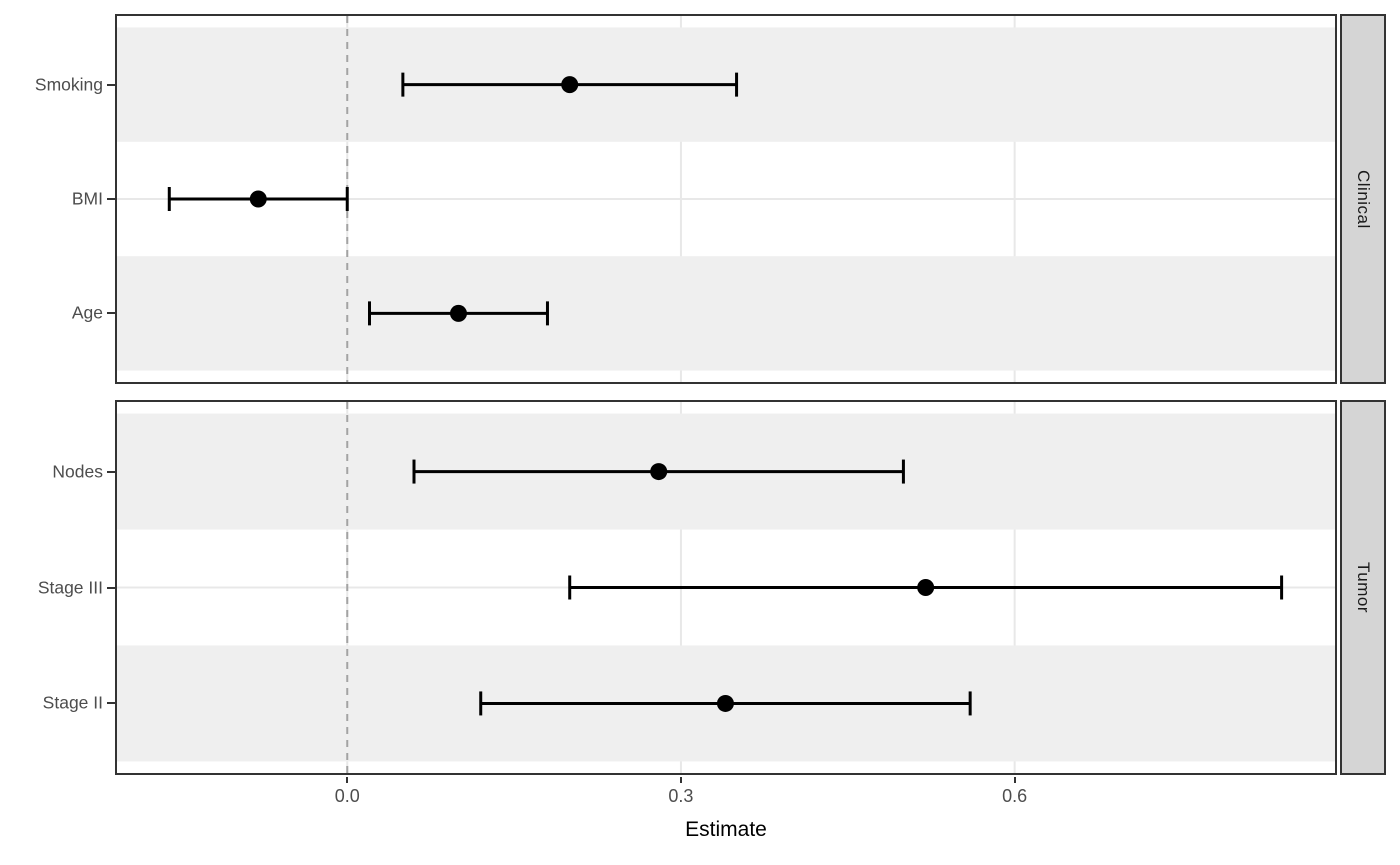 The height and width of the screenshot is (865, 1400). What do you see at coordinates (726, 313) in the screenshot?
I see `stripe-band` at bounding box center [726, 313].